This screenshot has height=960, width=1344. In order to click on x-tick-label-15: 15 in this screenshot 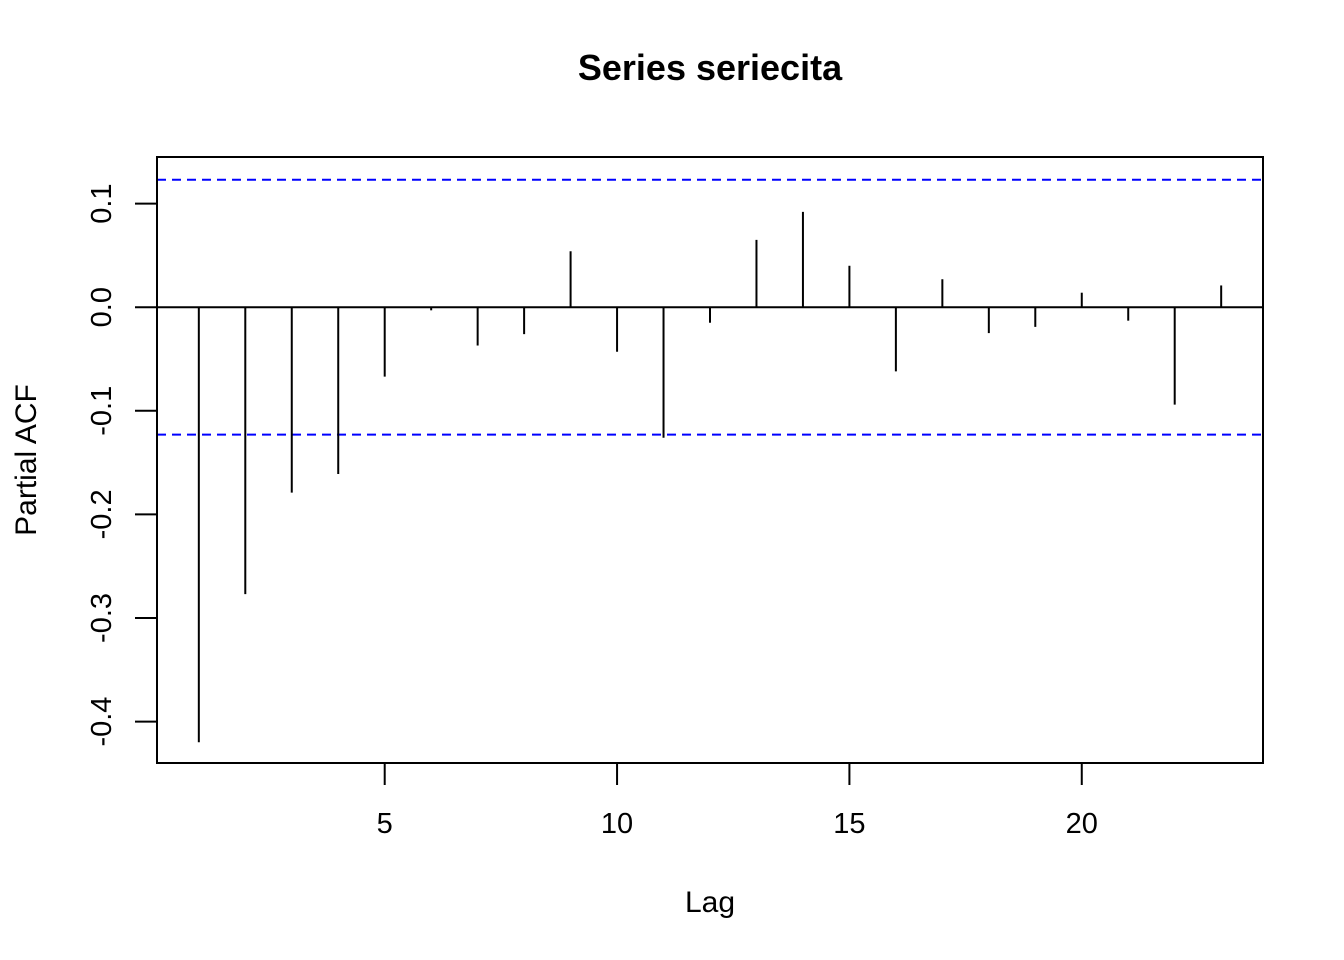, I will do `click(849, 824)`.